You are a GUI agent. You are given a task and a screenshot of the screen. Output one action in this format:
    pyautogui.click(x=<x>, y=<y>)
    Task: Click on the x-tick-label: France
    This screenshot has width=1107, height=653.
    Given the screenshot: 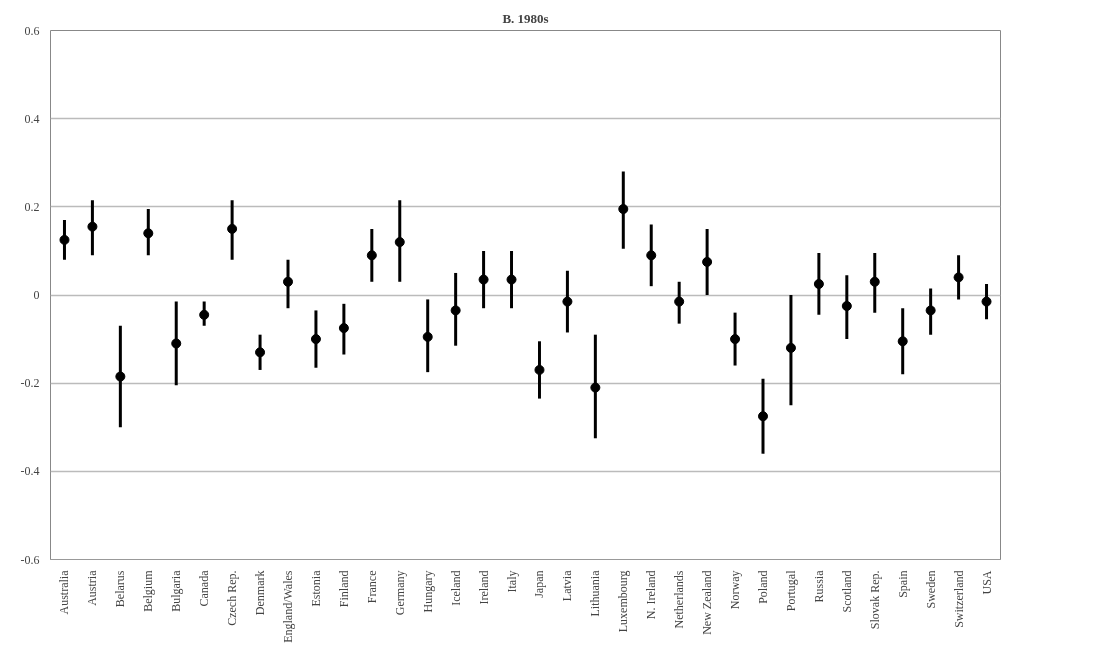 What is the action you would take?
    pyautogui.click(x=371, y=587)
    